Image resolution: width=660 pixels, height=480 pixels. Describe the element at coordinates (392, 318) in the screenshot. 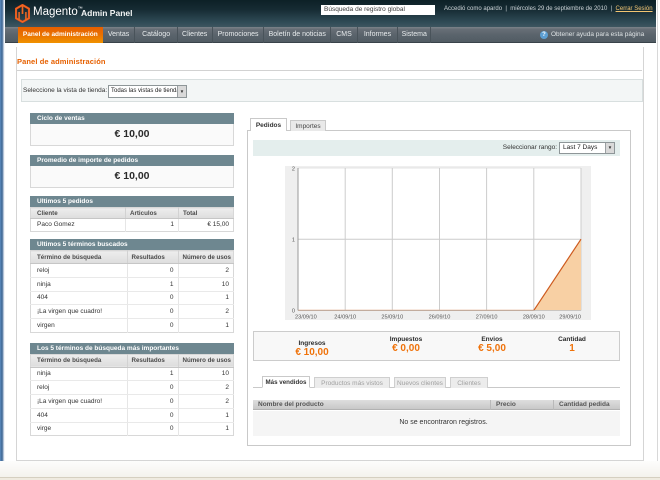

I see `svg-text: 25/09/10` at that location.